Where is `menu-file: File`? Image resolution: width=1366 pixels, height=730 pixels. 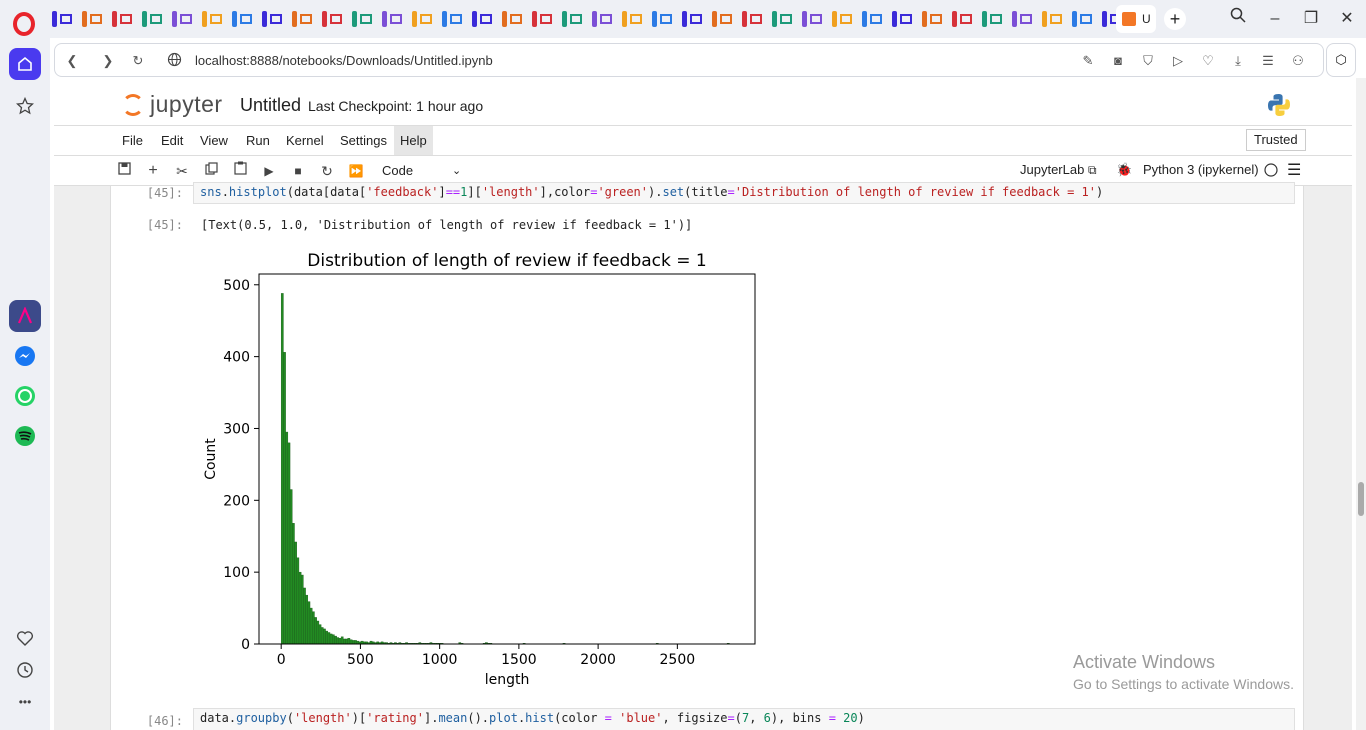
menu-file: File is located at coordinates (132, 140).